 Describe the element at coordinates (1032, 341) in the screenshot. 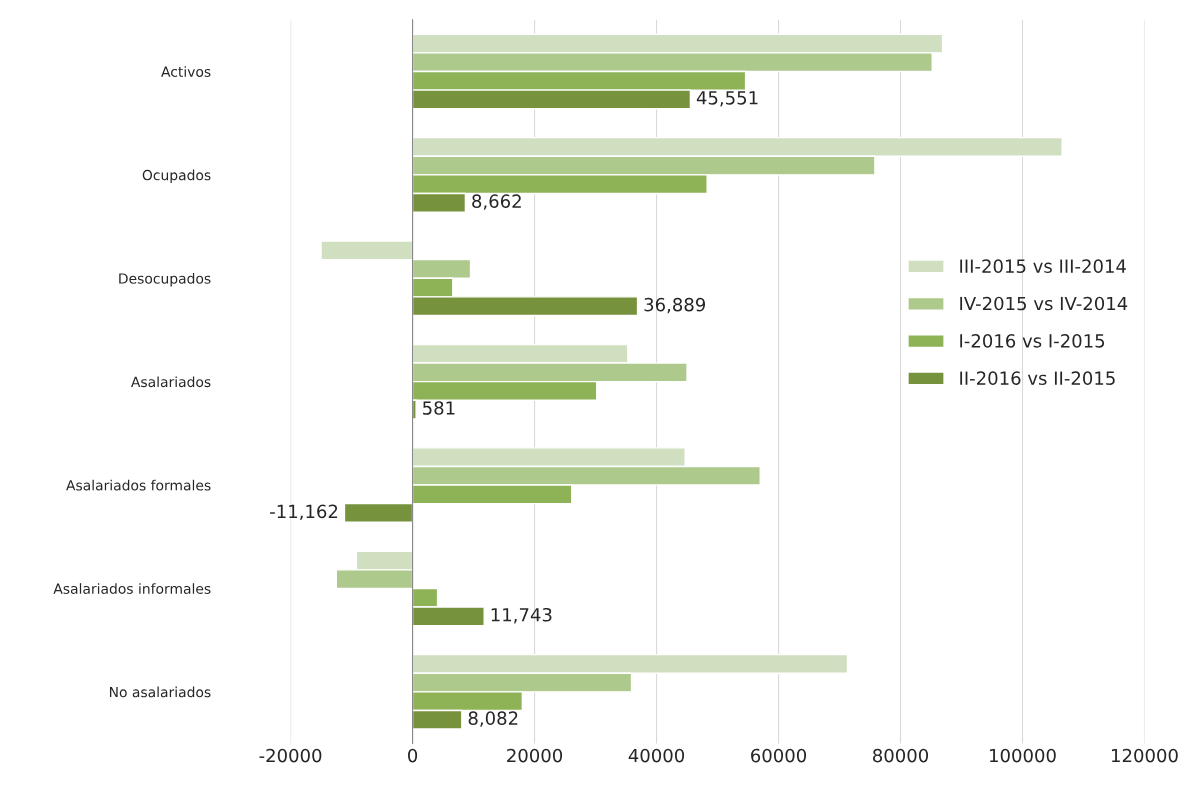

I see `legend-label: I-2016 vs I-2015` at that location.